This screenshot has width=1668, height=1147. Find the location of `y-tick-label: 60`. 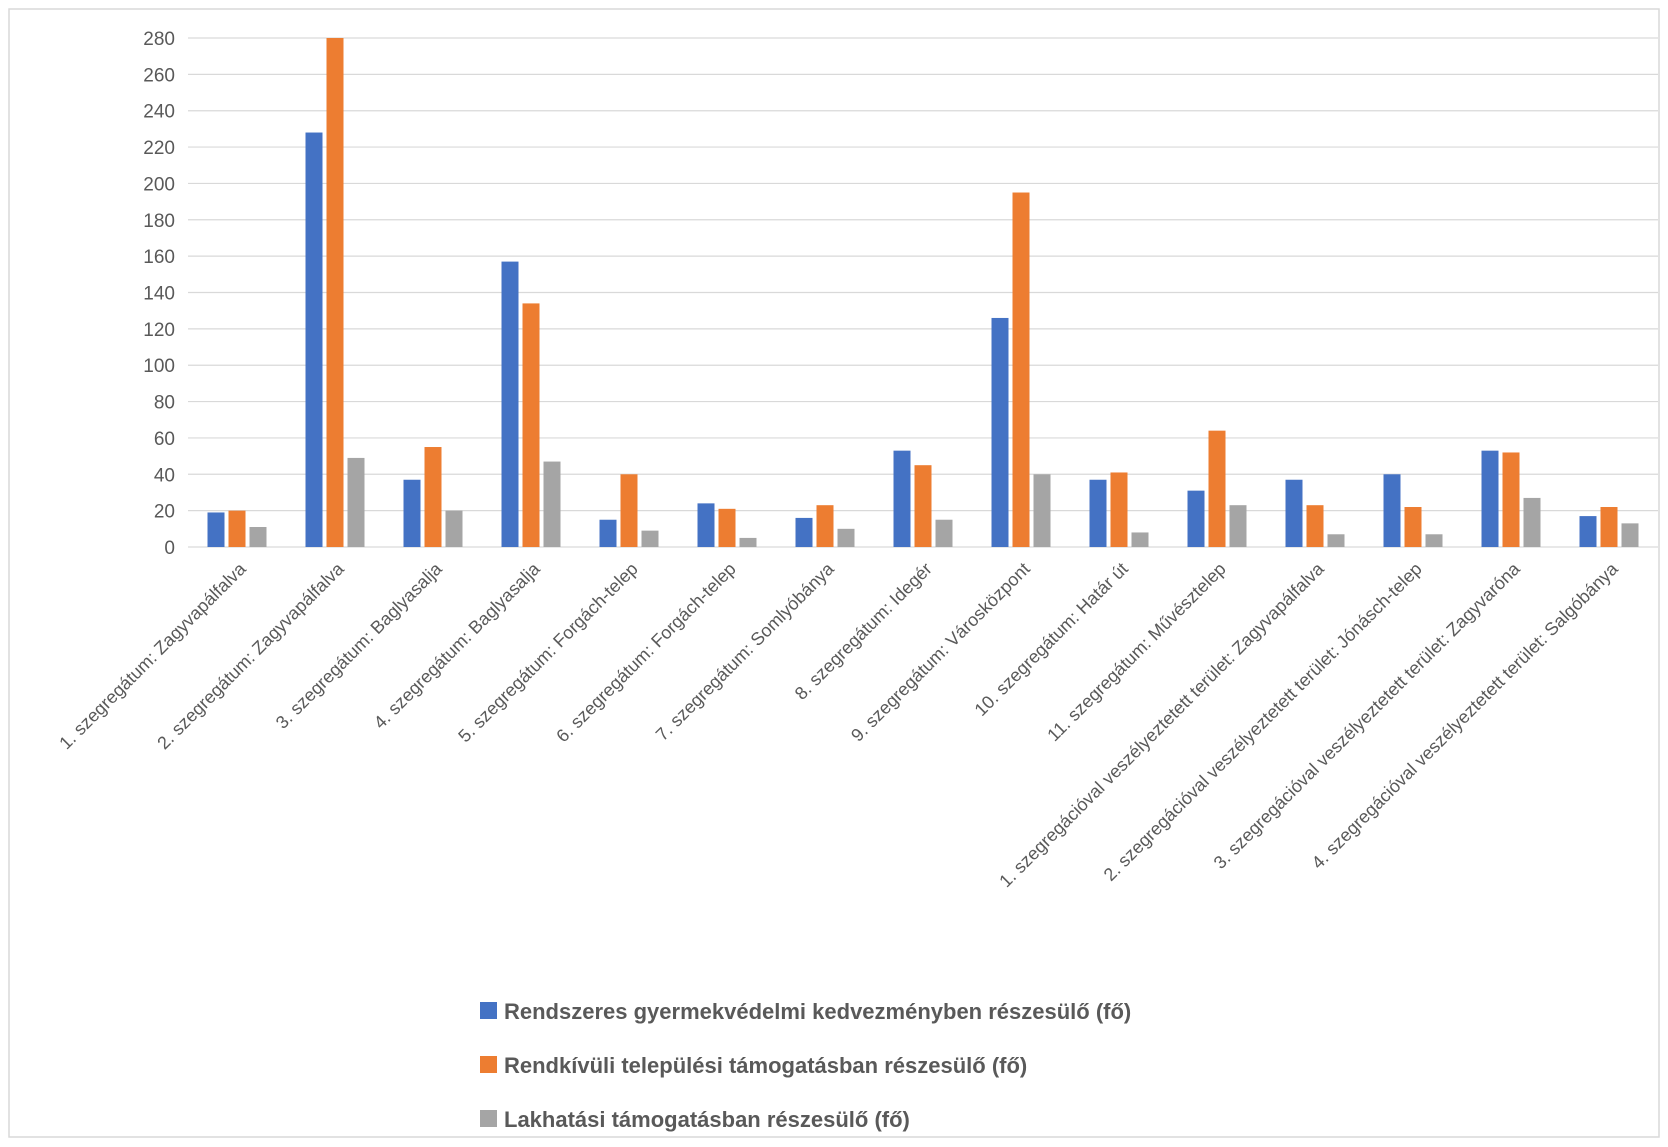

y-tick-label: 60 is located at coordinates (164, 439).